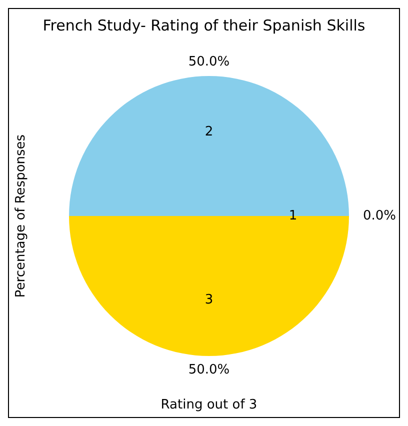 The width and height of the screenshot is (408, 426). Describe the element at coordinates (209, 300) in the screenshot. I see `slice-label: 3` at that location.